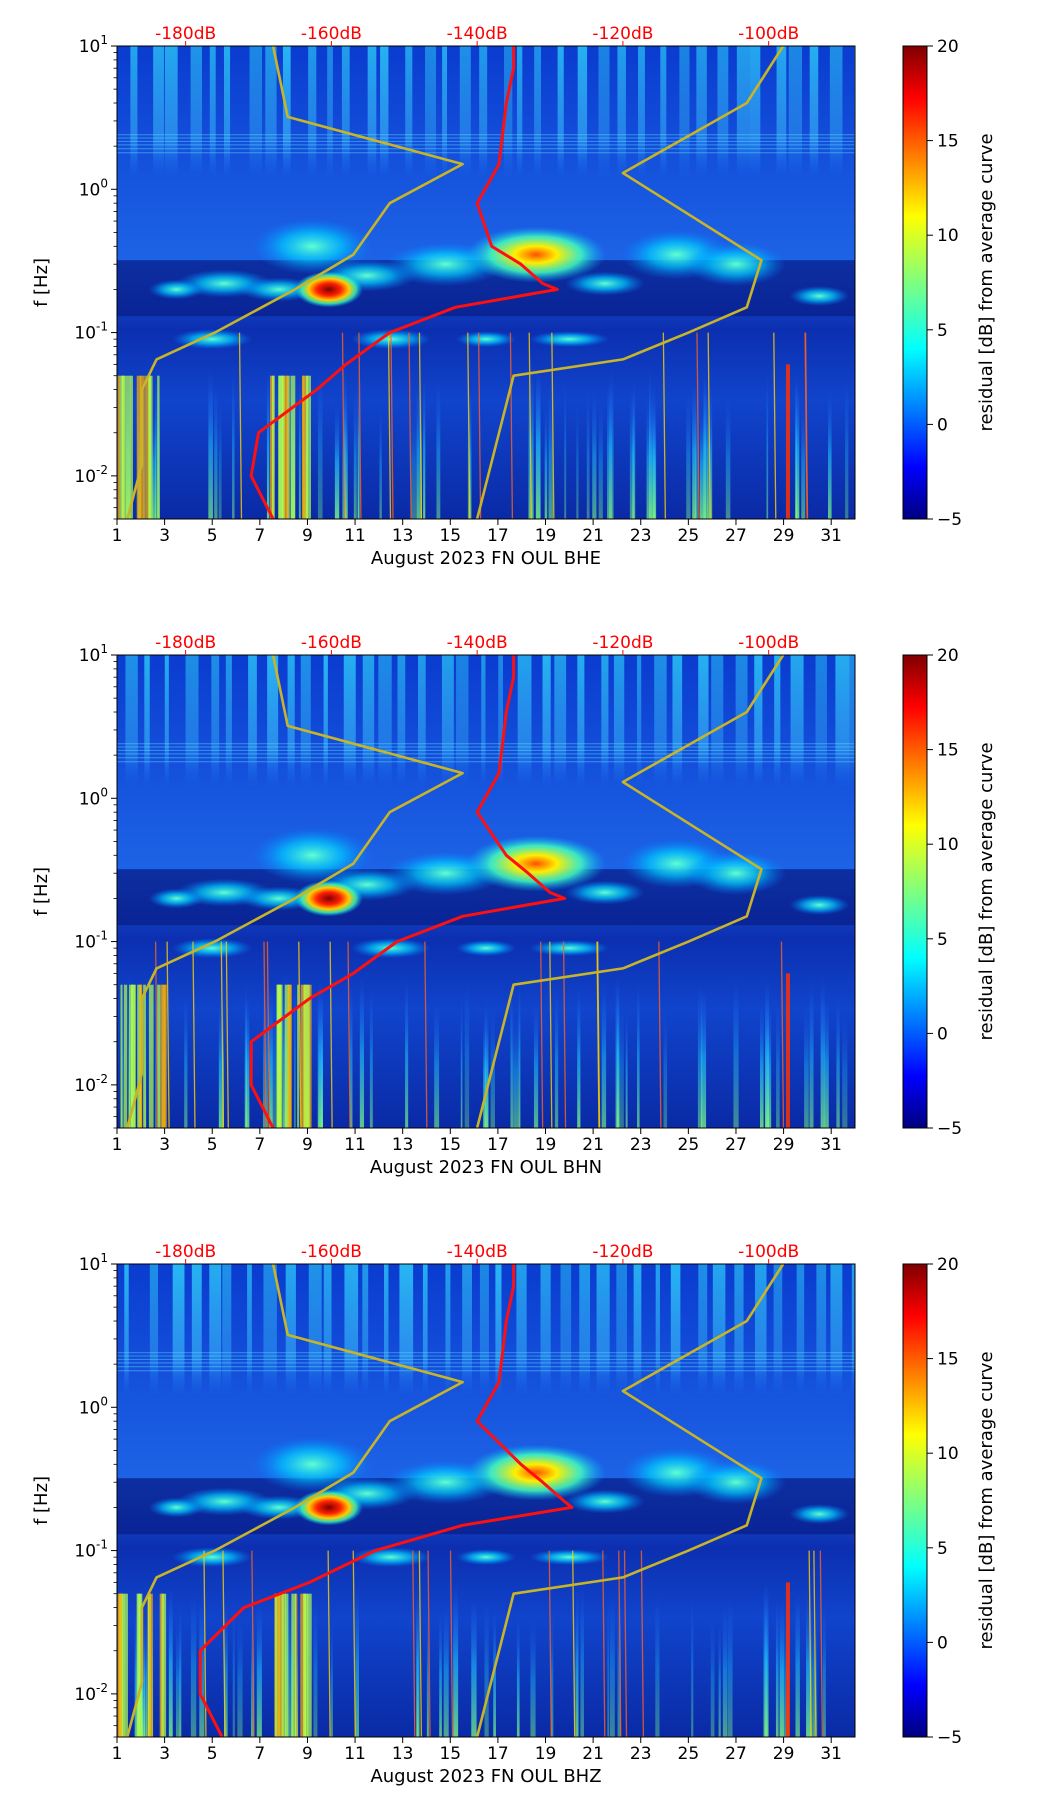 The image size is (1052, 1810). What do you see at coordinates (593, 1754) in the screenshot?
I see `x-tick-label: 21` at bounding box center [593, 1754].